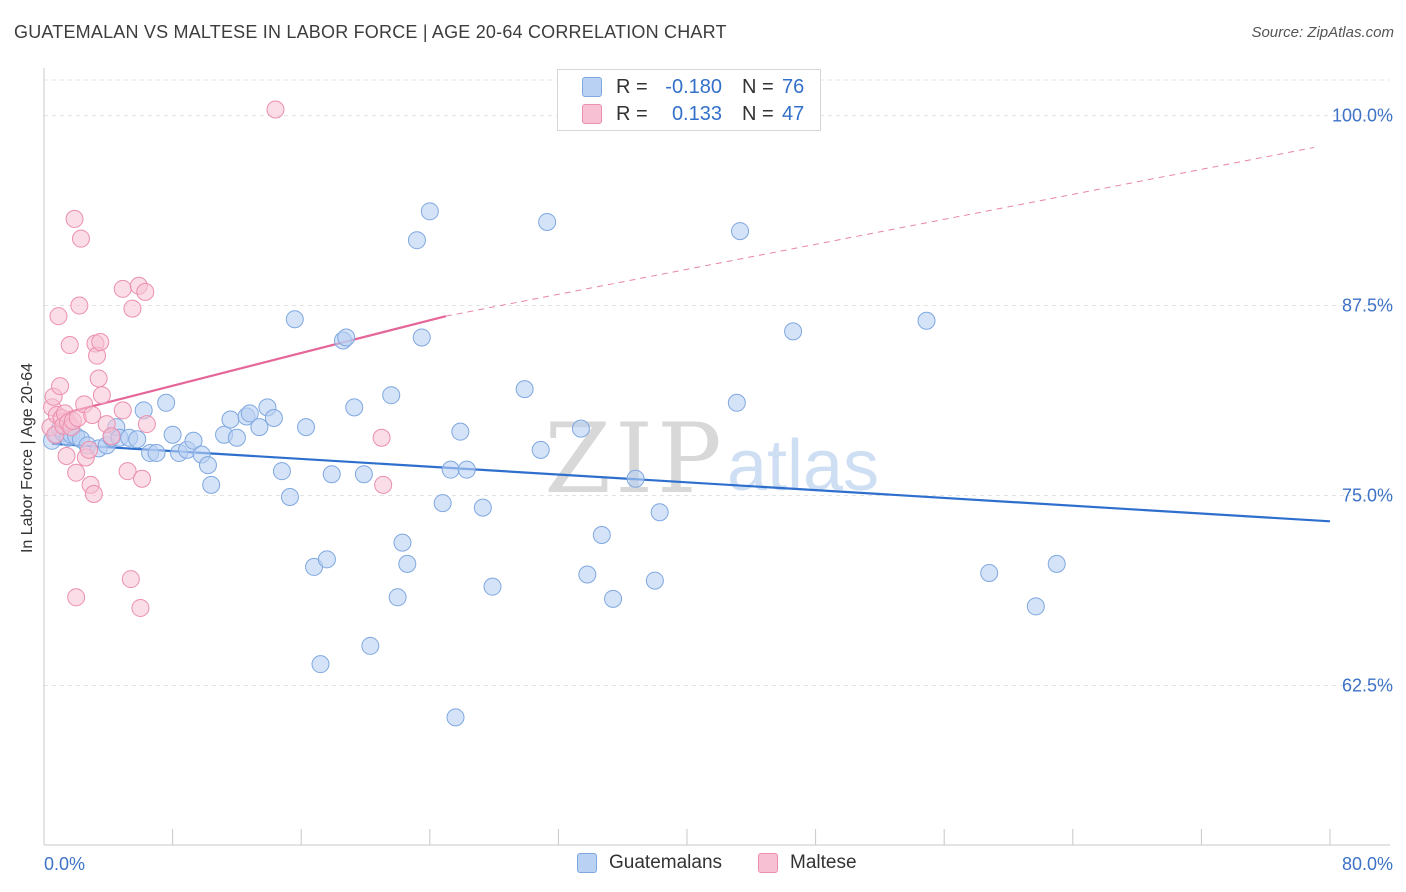 This screenshot has width=1406, height=892. Describe the element at coordinates (768, 863) in the screenshot. I see `legend-swatch-pink` at that location.